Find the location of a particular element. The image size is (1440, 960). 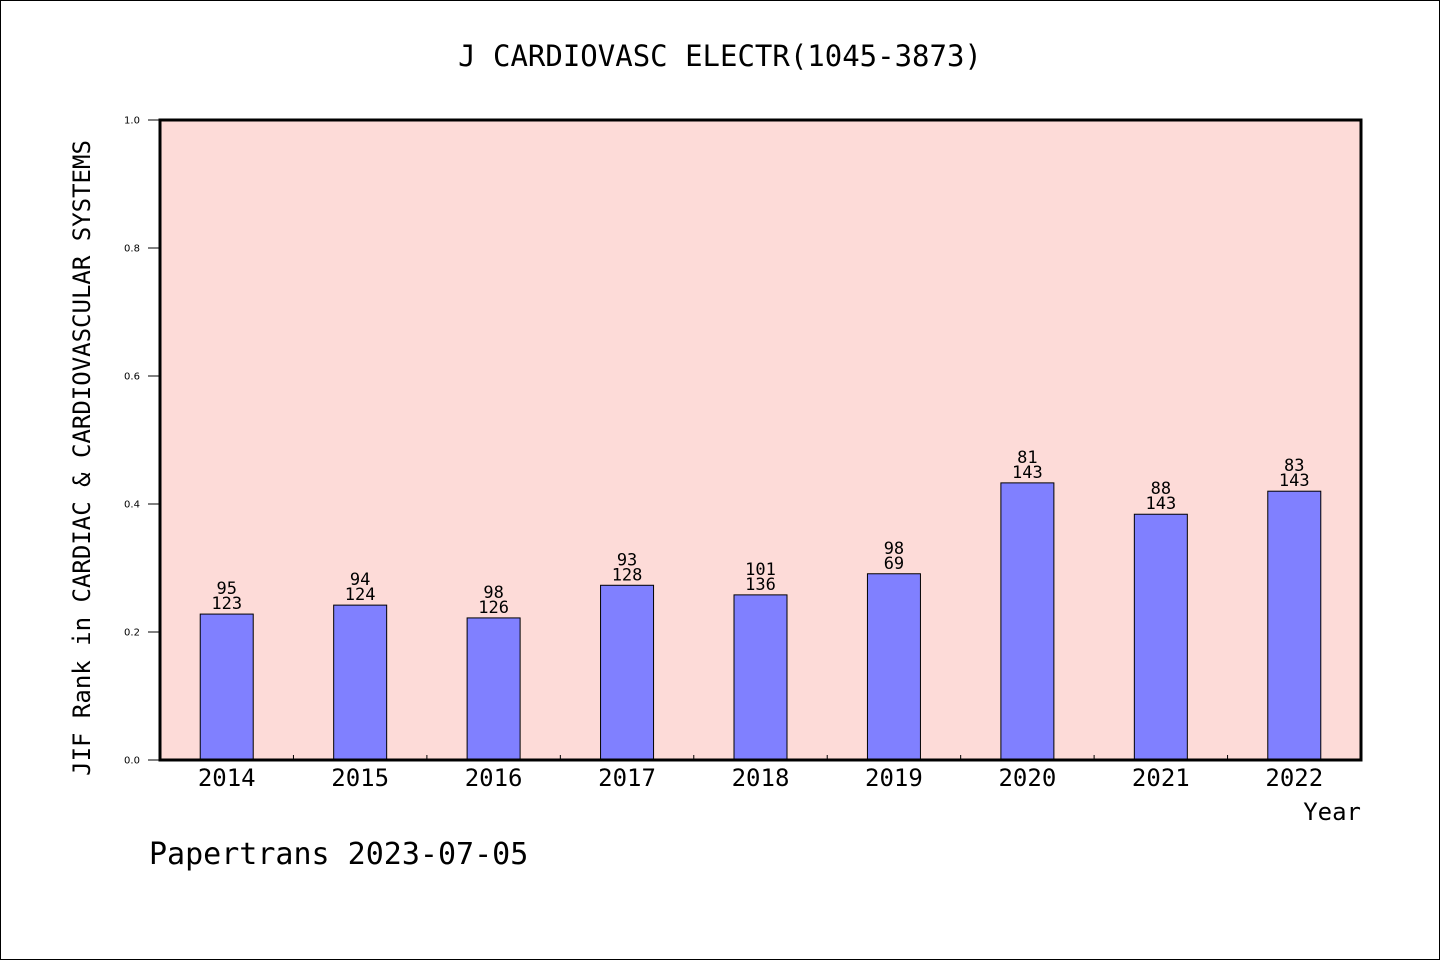

y-tick-label: 0.2 is located at coordinates (132, 633).